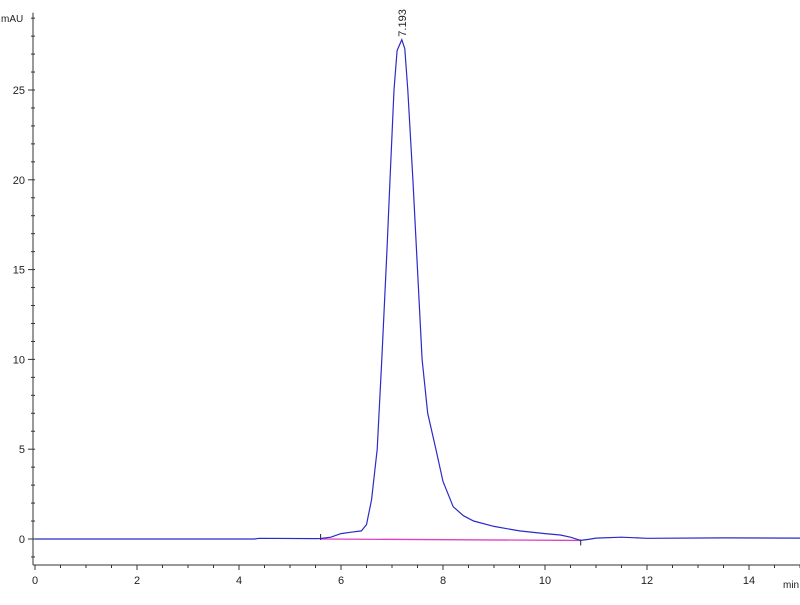  I want to click on x-tick-label: 4, so click(239, 581).